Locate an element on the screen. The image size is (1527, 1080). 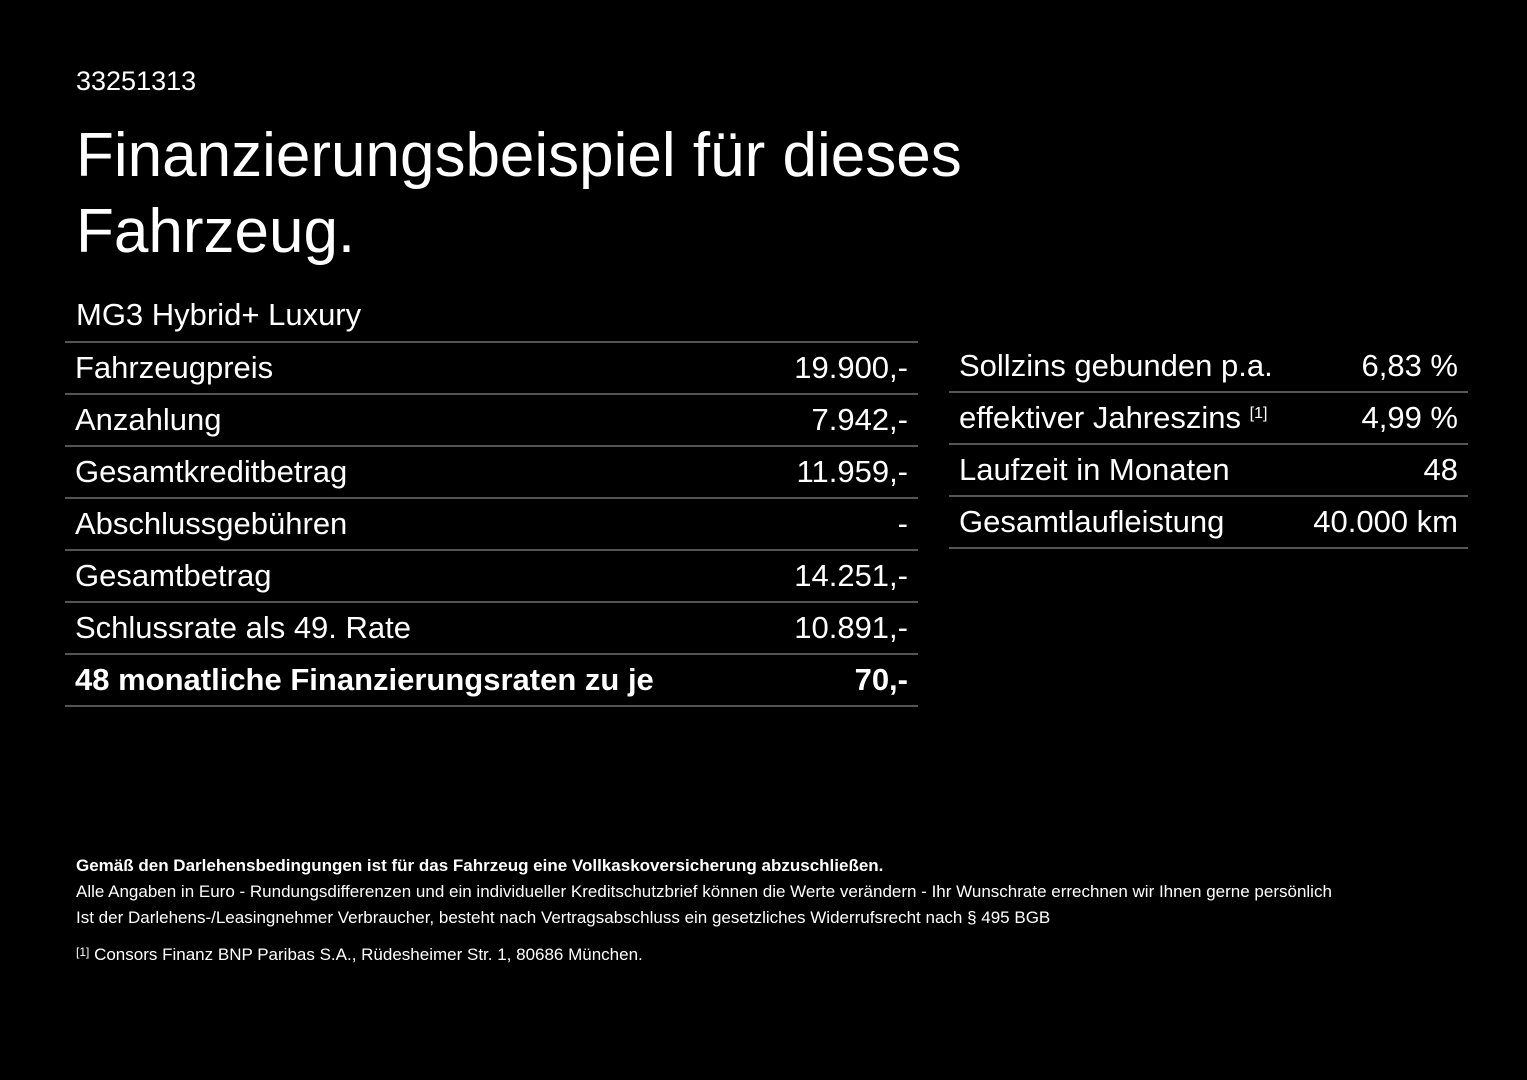
note-mark: [1] is located at coordinates (83, 952).